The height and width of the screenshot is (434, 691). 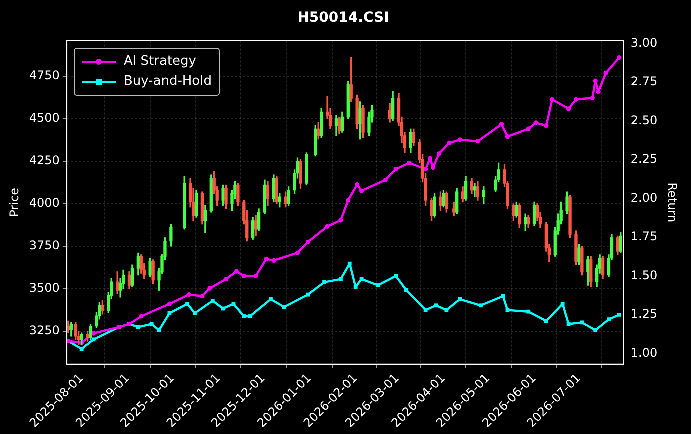 What do you see at coordinates (44, 330) in the screenshot?
I see `y-tick-label: 3250` at bounding box center [44, 330].